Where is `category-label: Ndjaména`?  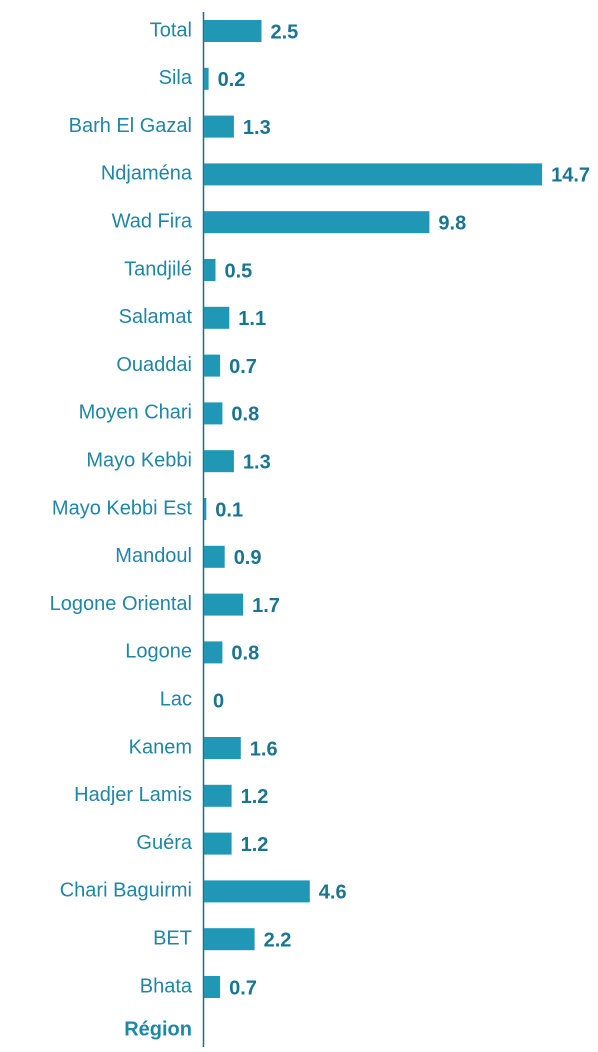 category-label: Ndjaména is located at coordinates (147, 174).